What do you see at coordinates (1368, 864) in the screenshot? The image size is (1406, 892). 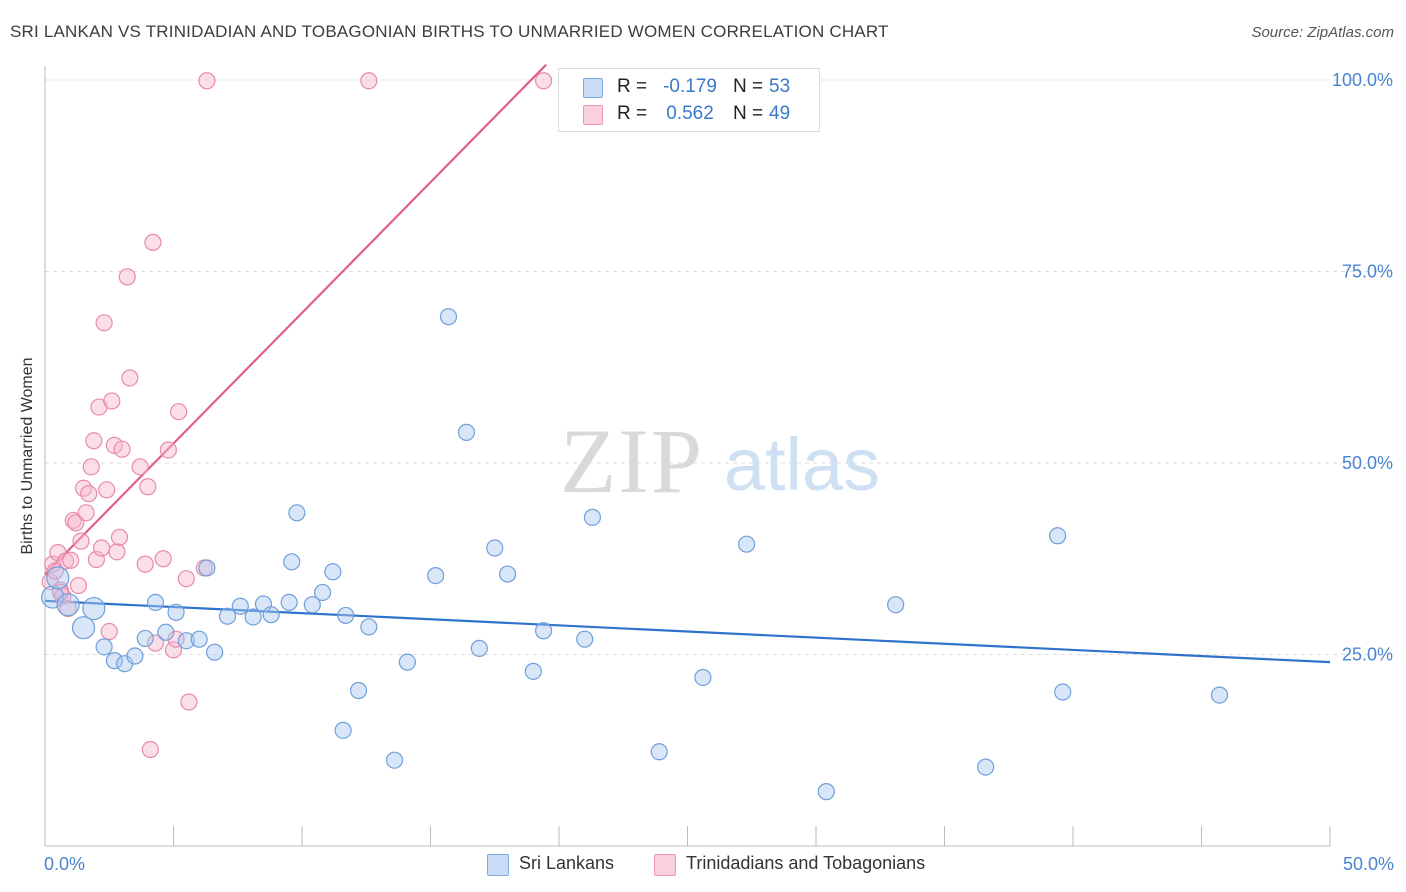 I see `x-tick-label: 50.0%` at bounding box center [1368, 864].